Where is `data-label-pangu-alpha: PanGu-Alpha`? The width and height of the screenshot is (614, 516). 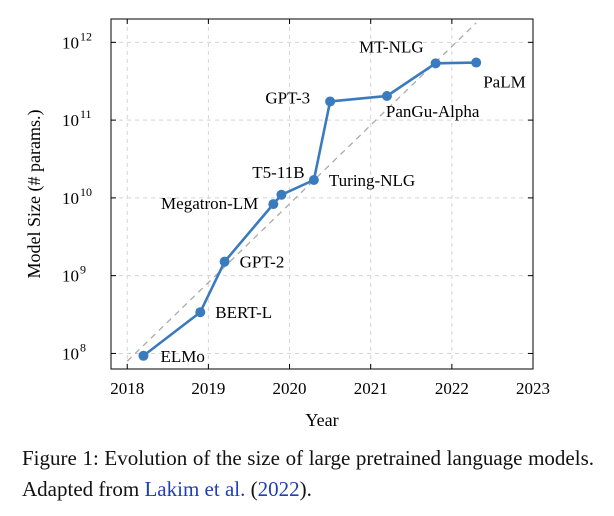
data-label-pangu-alpha: PanGu-Alpha is located at coordinates (433, 111).